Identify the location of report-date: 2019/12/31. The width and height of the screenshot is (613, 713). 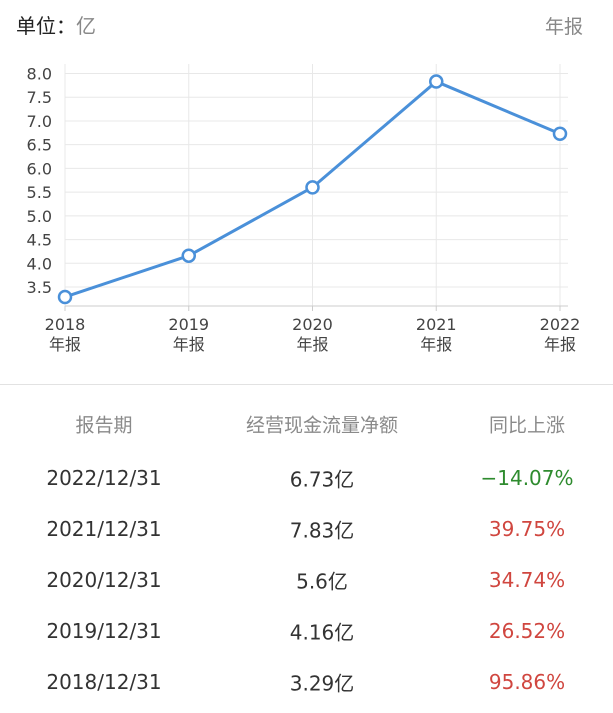
(104, 630).